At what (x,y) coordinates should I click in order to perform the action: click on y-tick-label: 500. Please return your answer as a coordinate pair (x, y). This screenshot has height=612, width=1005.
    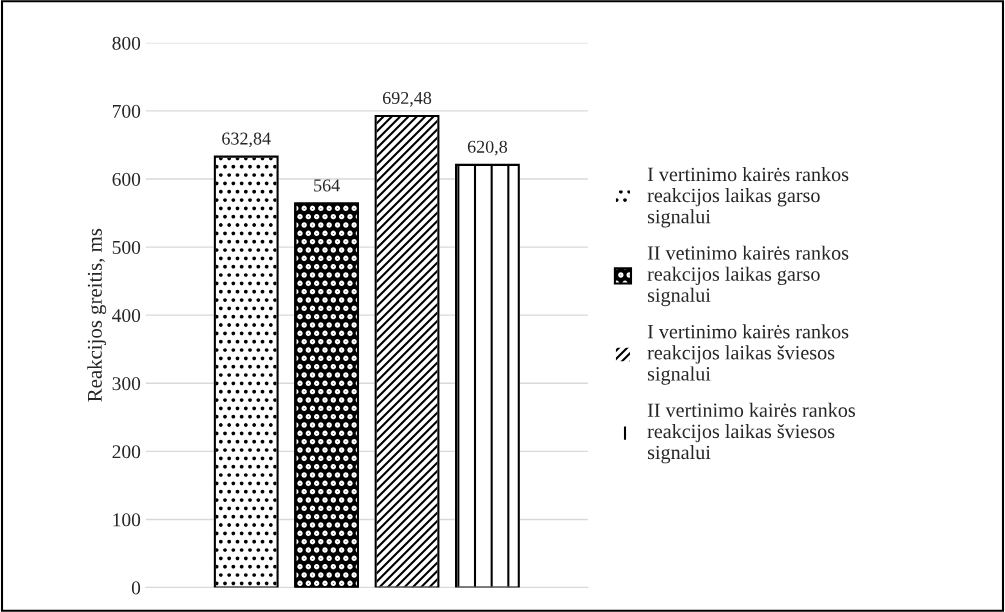
    Looking at the image, I should click on (126, 247).